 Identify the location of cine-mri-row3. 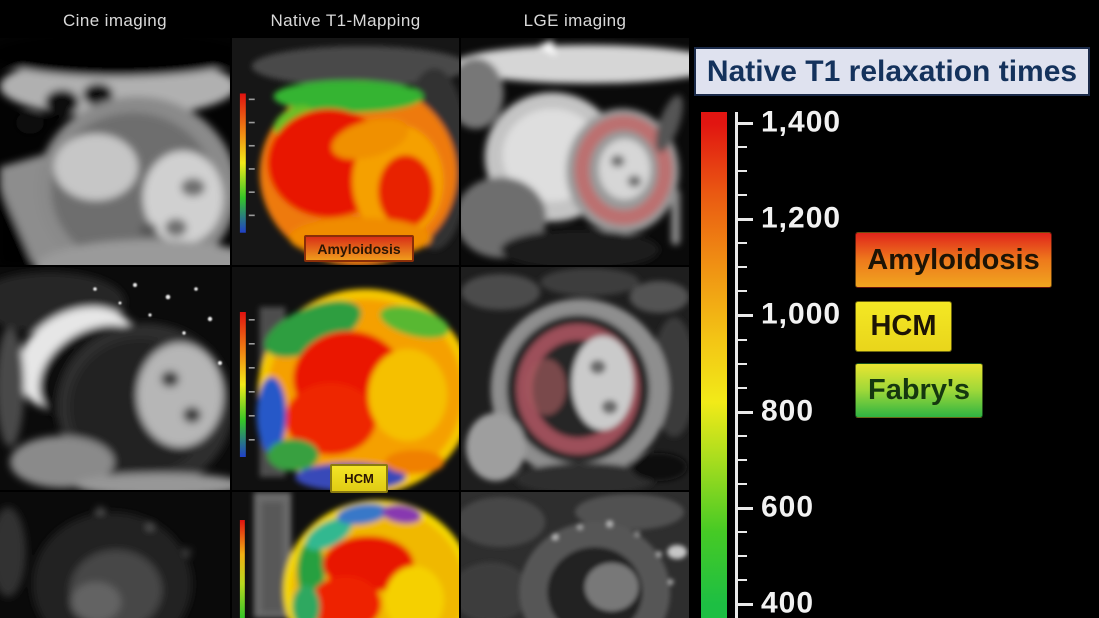
(115, 555).